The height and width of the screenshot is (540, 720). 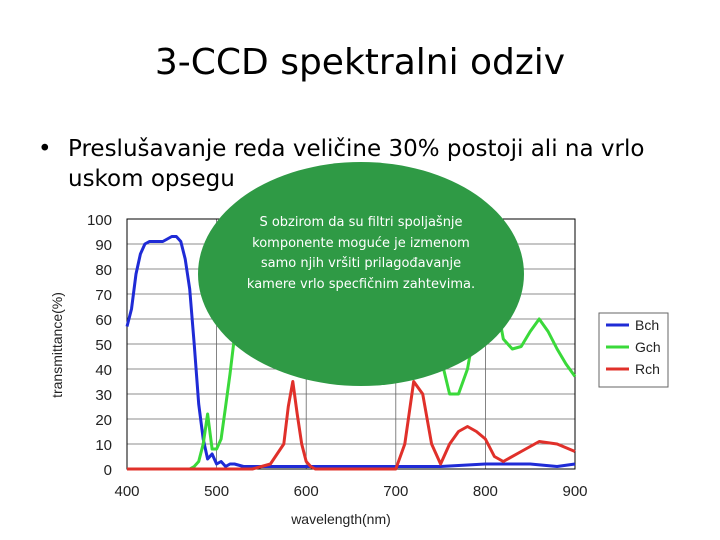 What do you see at coordinates (126, 491) in the screenshot?
I see `x-tick-label-0: 400` at bounding box center [126, 491].